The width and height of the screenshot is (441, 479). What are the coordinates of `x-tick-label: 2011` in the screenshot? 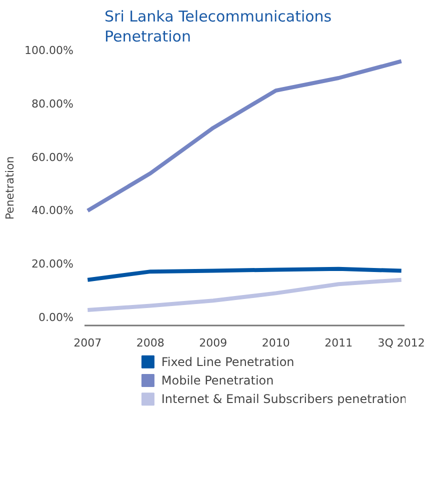 It's located at (338, 343).